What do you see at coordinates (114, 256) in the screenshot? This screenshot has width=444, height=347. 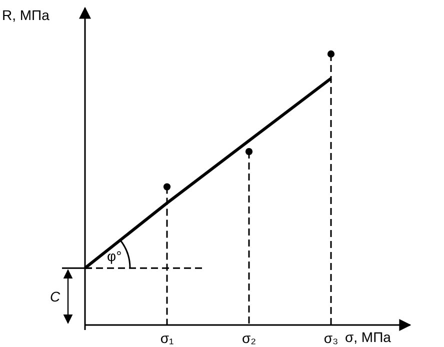 I see `annotation: φ°` at bounding box center [114, 256].